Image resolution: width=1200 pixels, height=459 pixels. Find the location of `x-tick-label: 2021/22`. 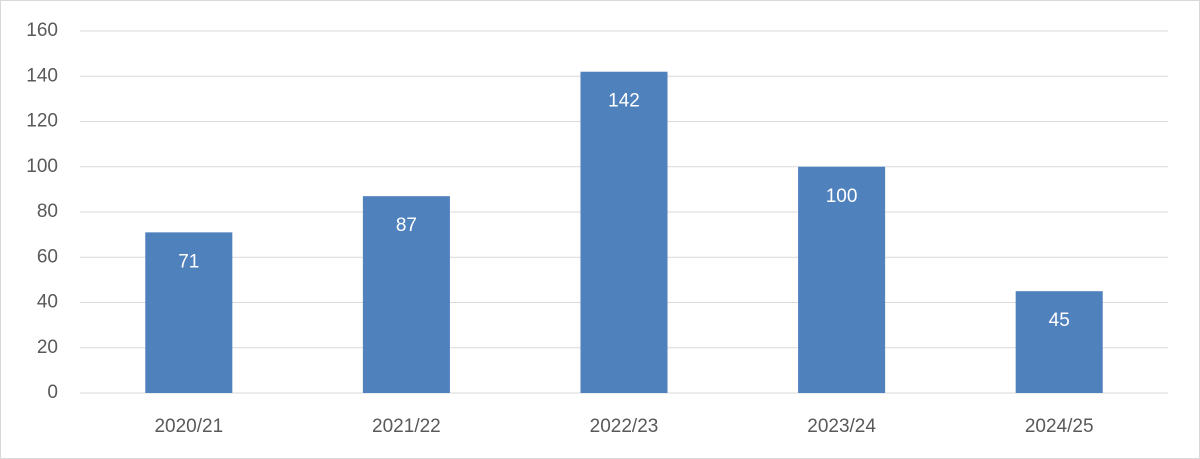

x-tick-label: 2021/22 is located at coordinates (406, 426).